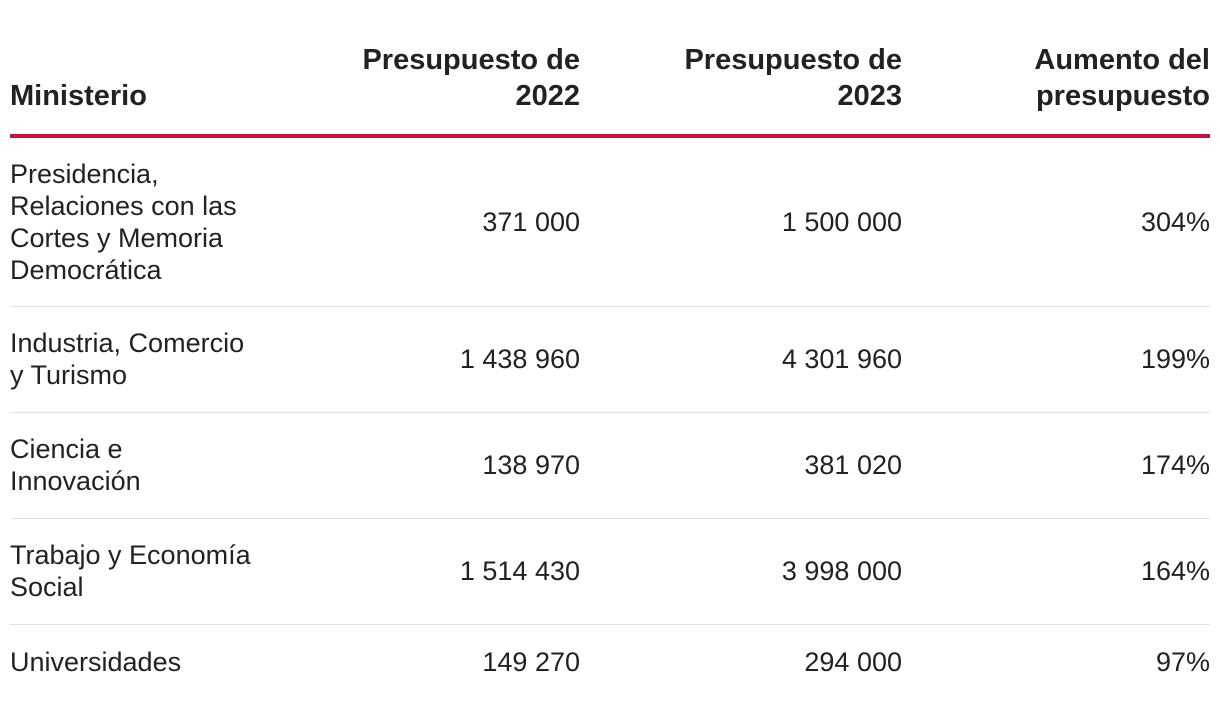 The height and width of the screenshot is (708, 1220). I want to click on cell-aumento: 199%, so click(1056, 359).